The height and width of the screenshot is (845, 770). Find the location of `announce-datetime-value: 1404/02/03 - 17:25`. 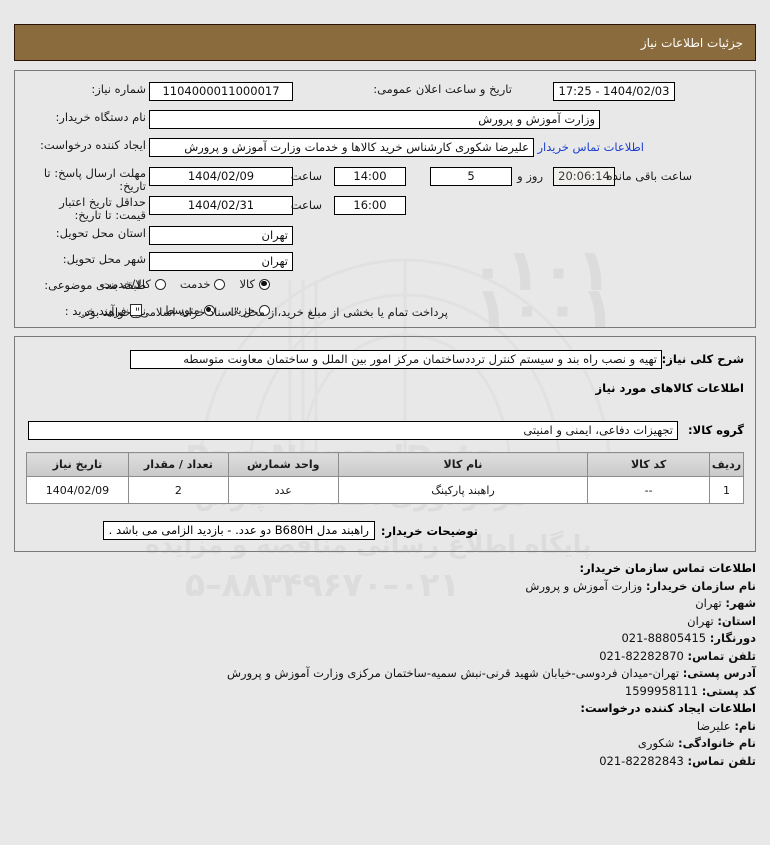

announce-datetime-value: 1404/02/03 - 17:25 is located at coordinates (614, 91).